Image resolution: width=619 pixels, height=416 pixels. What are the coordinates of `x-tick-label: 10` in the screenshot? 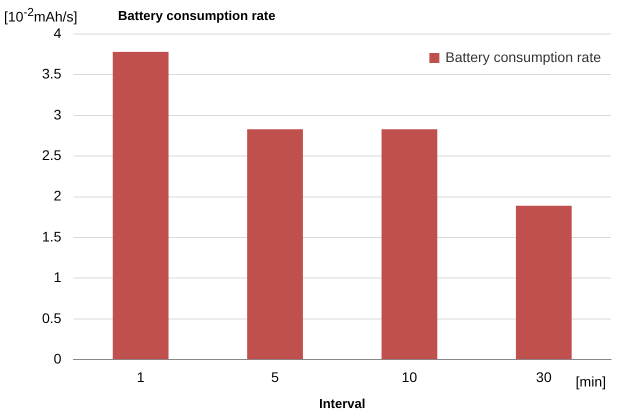 It's located at (410, 376).